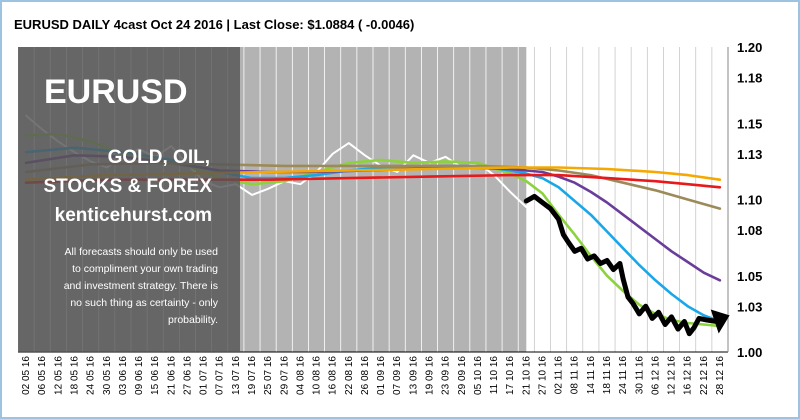 Image resolution: width=800 pixels, height=419 pixels. What do you see at coordinates (144, 303) in the screenshot?
I see `disclaimer-line: no such thing as certainty - only` at bounding box center [144, 303].